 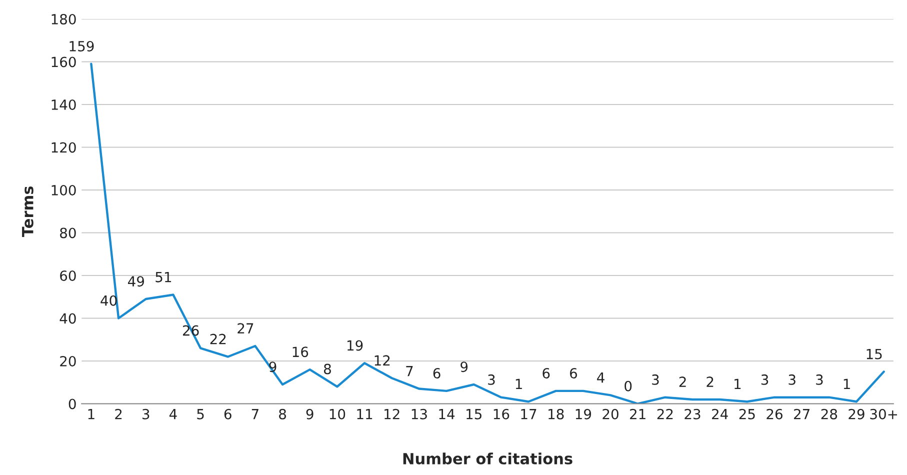 What do you see at coordinates (419, 414) in the screenshot?
I see `x-tick-label: 13` at bounding box center [419, 414].